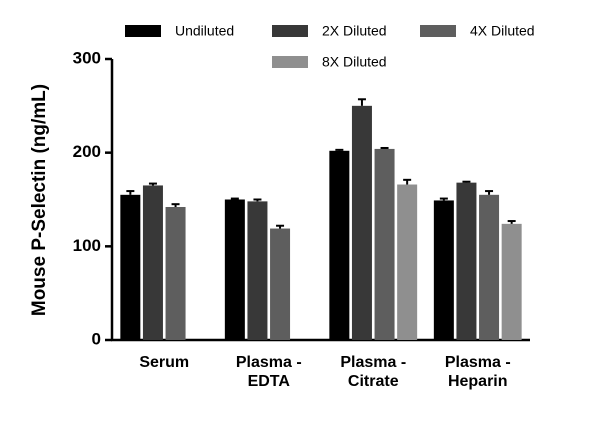 The height and width of the screenshot is (432, 600). I want to click on y-tick-label: 200, so click(87, 151).